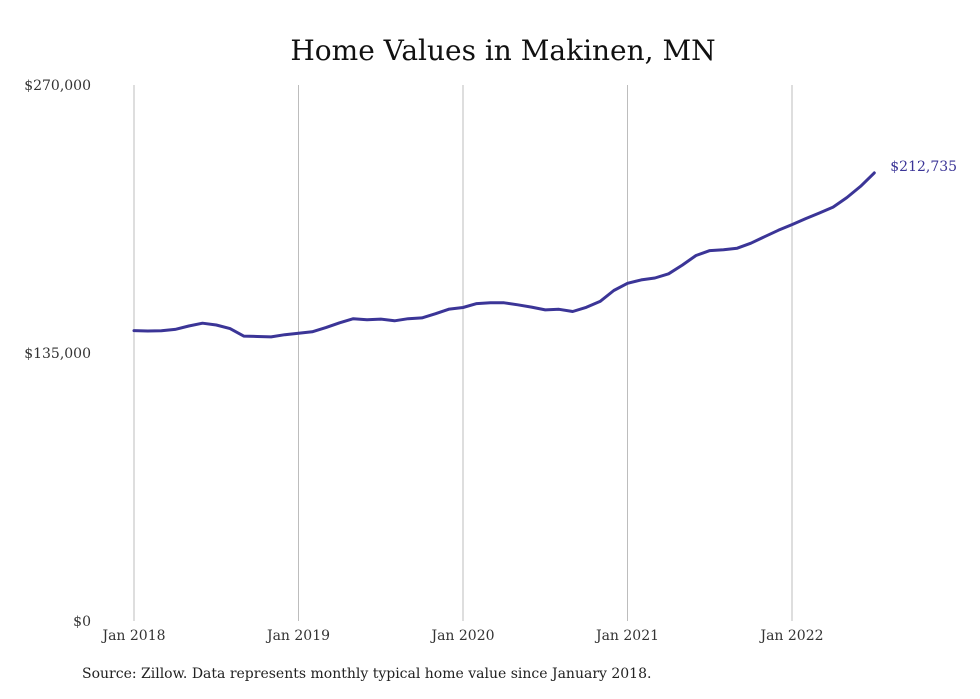 This screenshot has width=980, height=699. I want to click on data-labels: $212,735, so click(923, 167).